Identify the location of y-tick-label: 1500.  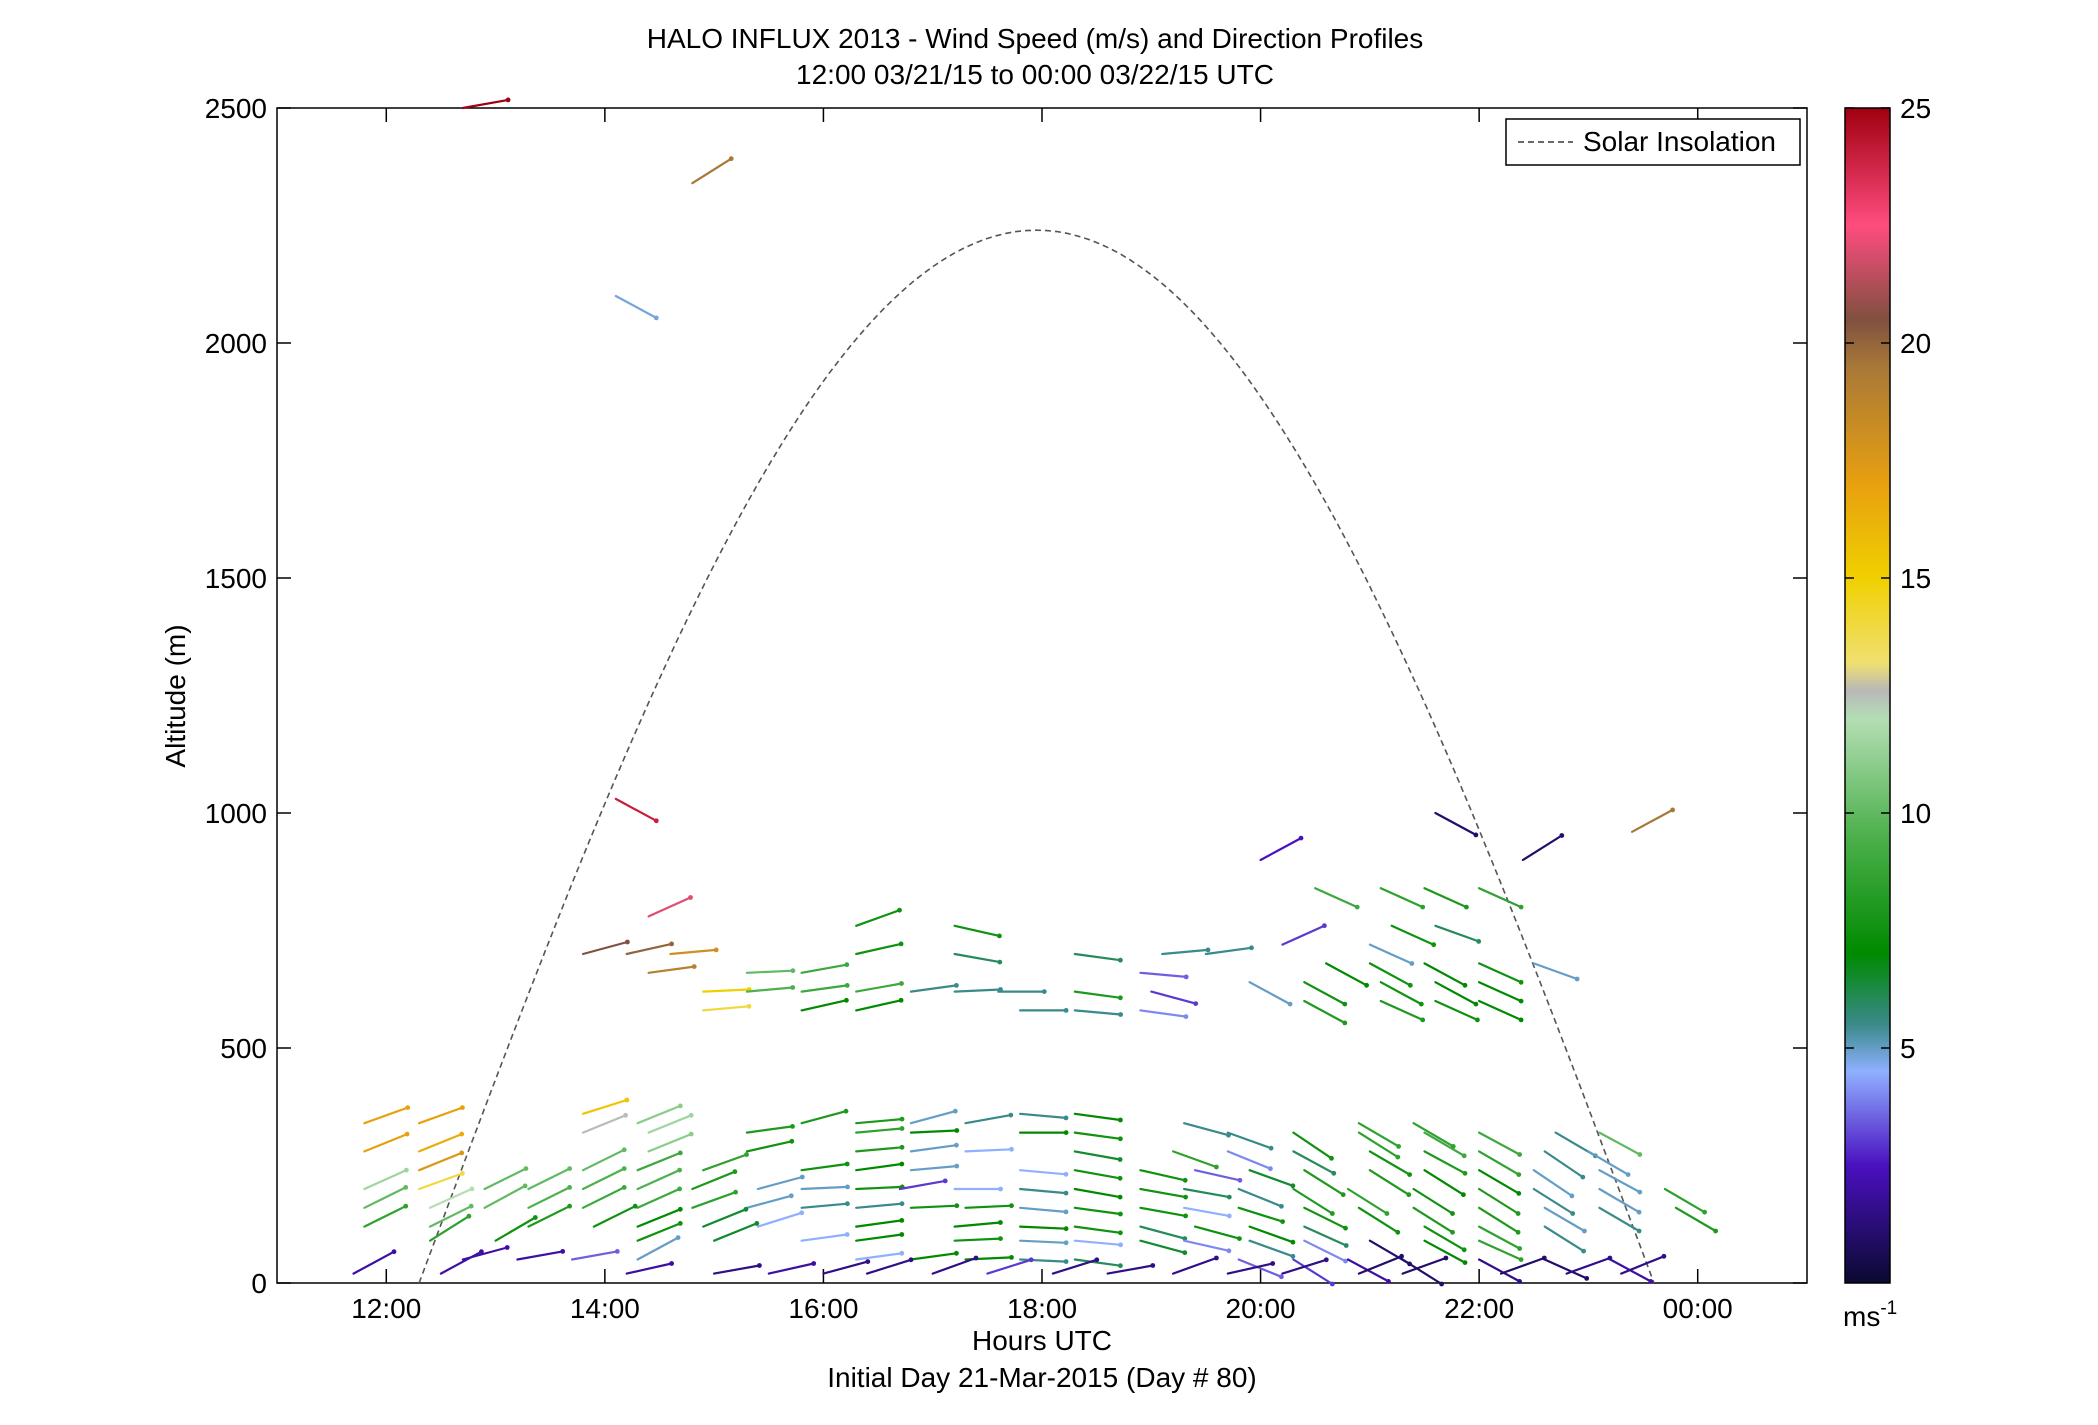
(236, 578).